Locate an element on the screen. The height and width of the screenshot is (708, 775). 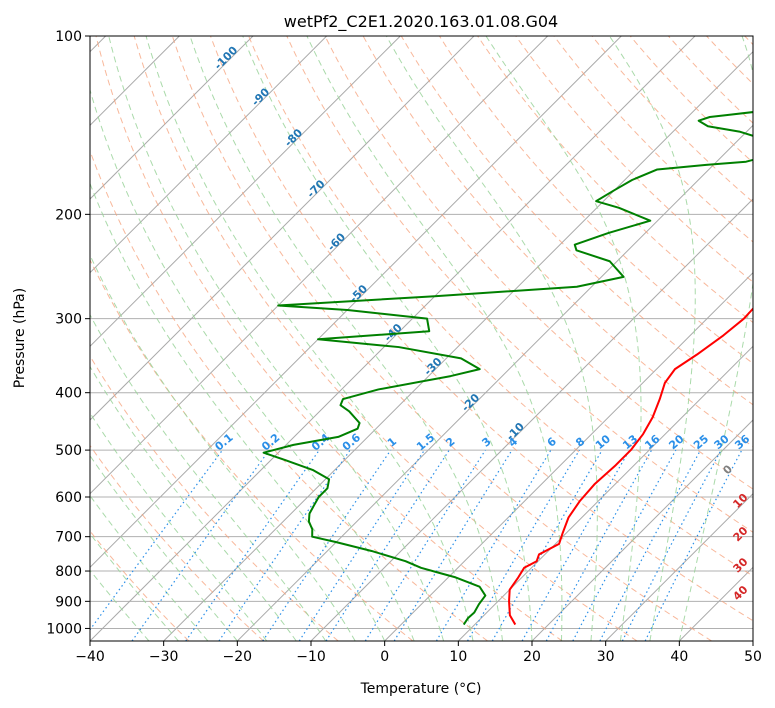
y-tick-label: 800 is located at coordinates (68, 572).